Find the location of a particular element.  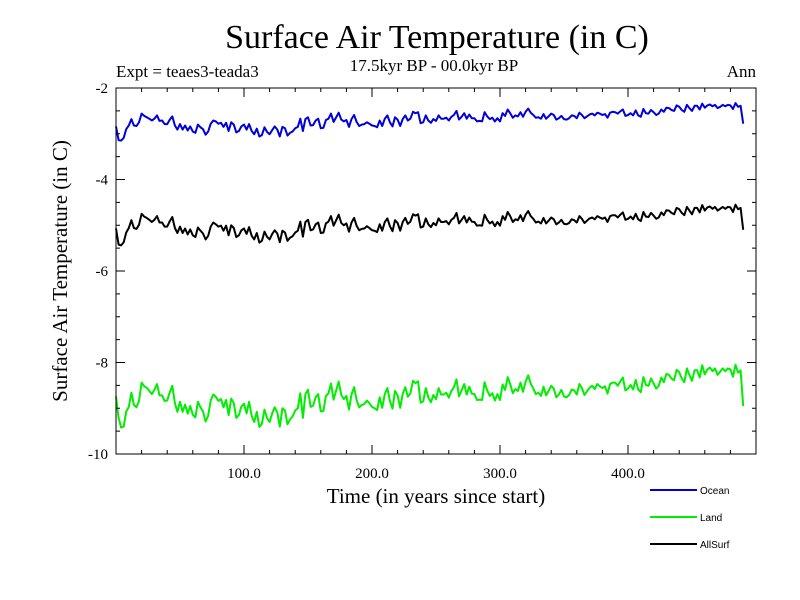

y-tick-label: -8 is located at coordinates (102, 364).